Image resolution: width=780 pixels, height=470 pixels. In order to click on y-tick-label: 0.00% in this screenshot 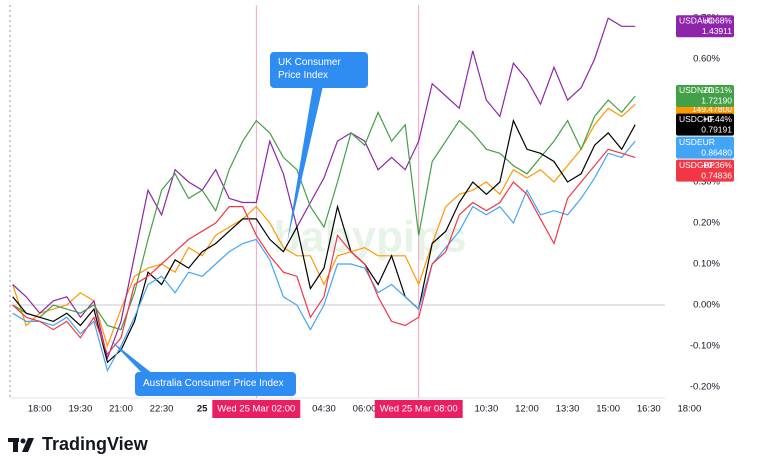, I will do `click(706, 304)`.